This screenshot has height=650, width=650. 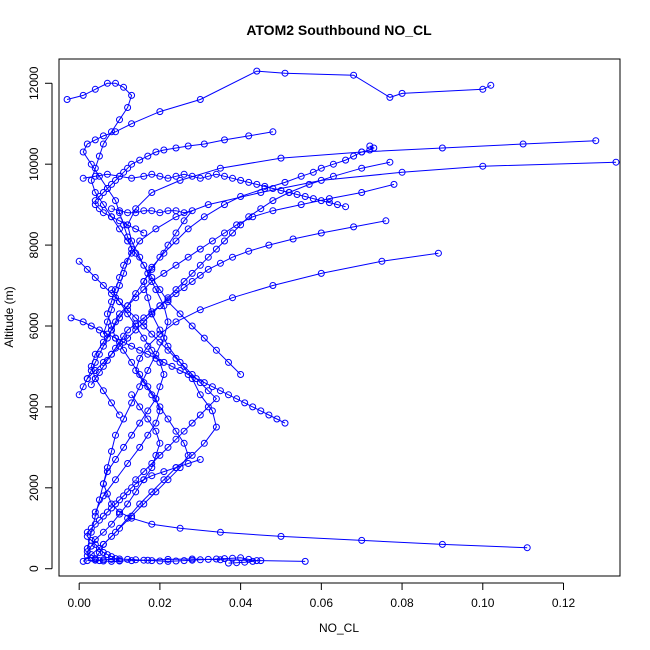 What do you see at coordinates (564, 603) in the screenshot?
I see `x-tick-label: 0.12` at bounding box center [564, 603].